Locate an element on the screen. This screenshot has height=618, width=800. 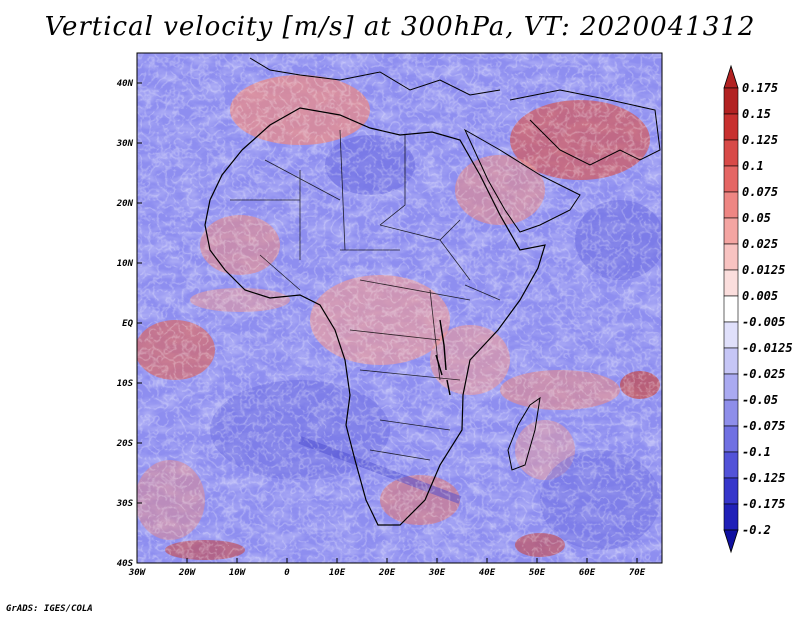
lon-label: 20W is located at coordinates (187, 573).